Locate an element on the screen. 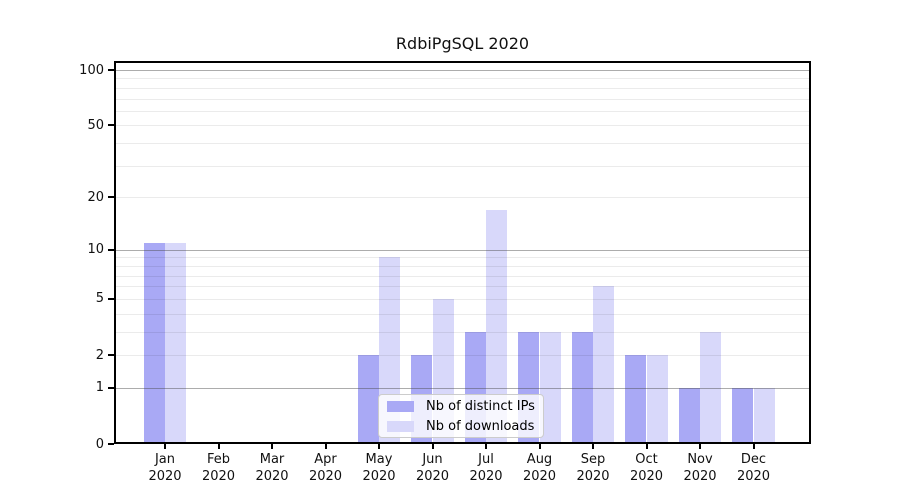 The width and height of the screenshot is (900, 500). x-tick-month: Jul is located at coordinates (486, 459).